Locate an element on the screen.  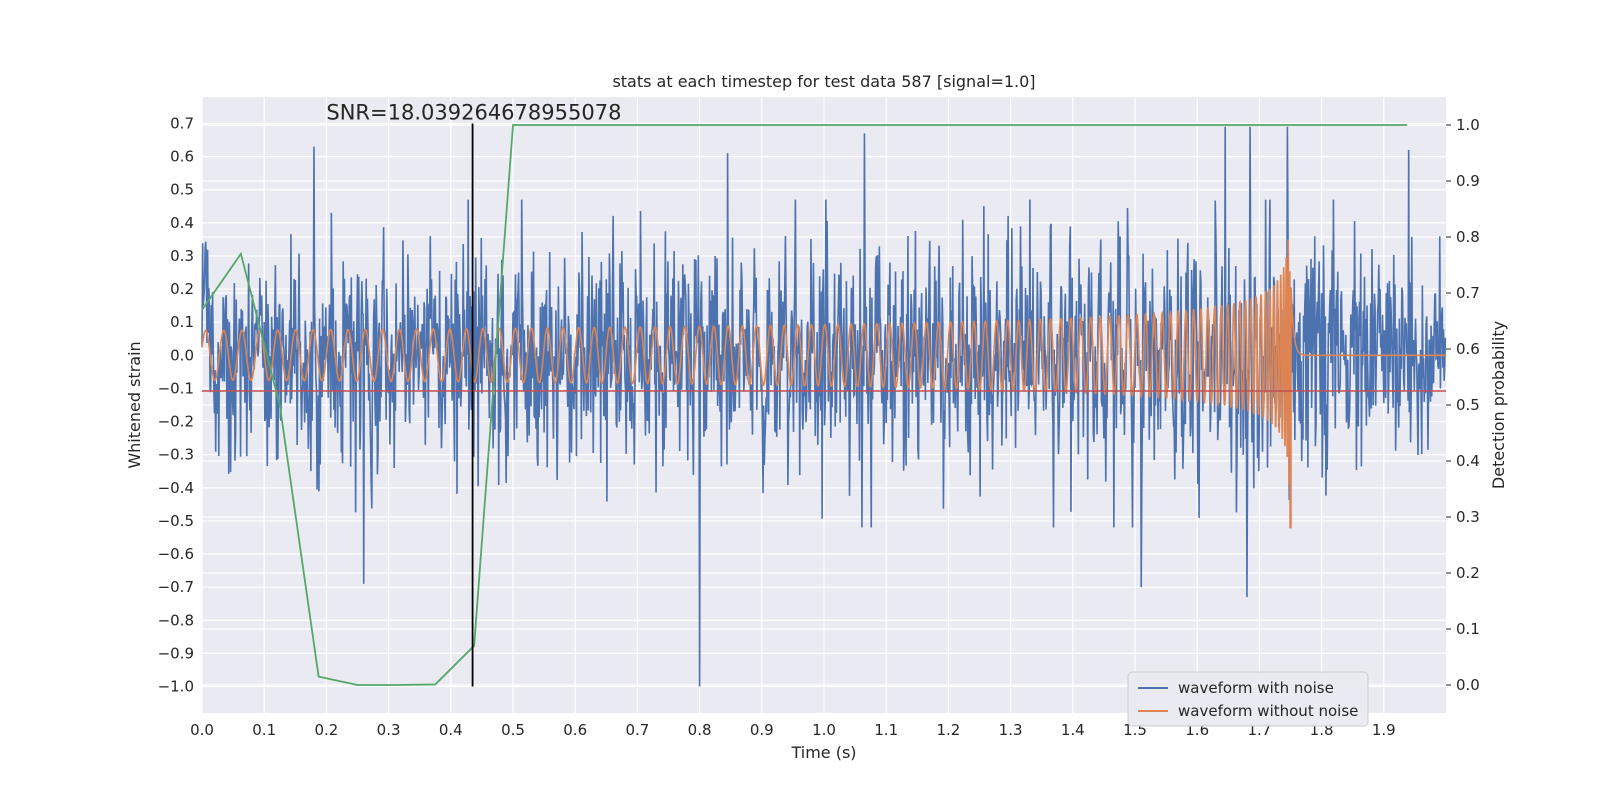
x-tick-label: 0.1 is located at coordinates (264, 730).